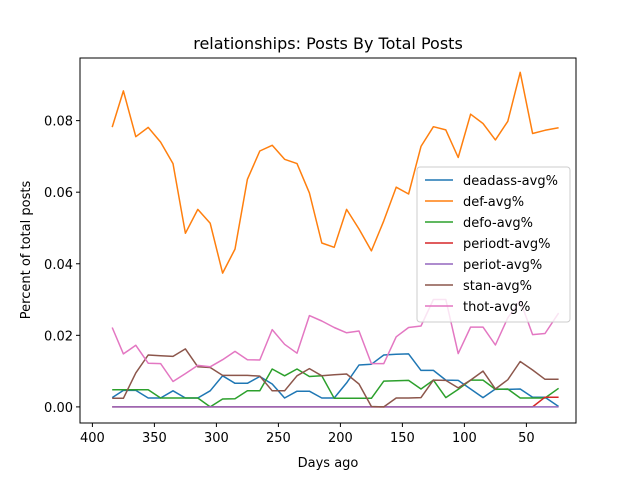  I want to click on x-tick-label: 350, so click(154, 438).